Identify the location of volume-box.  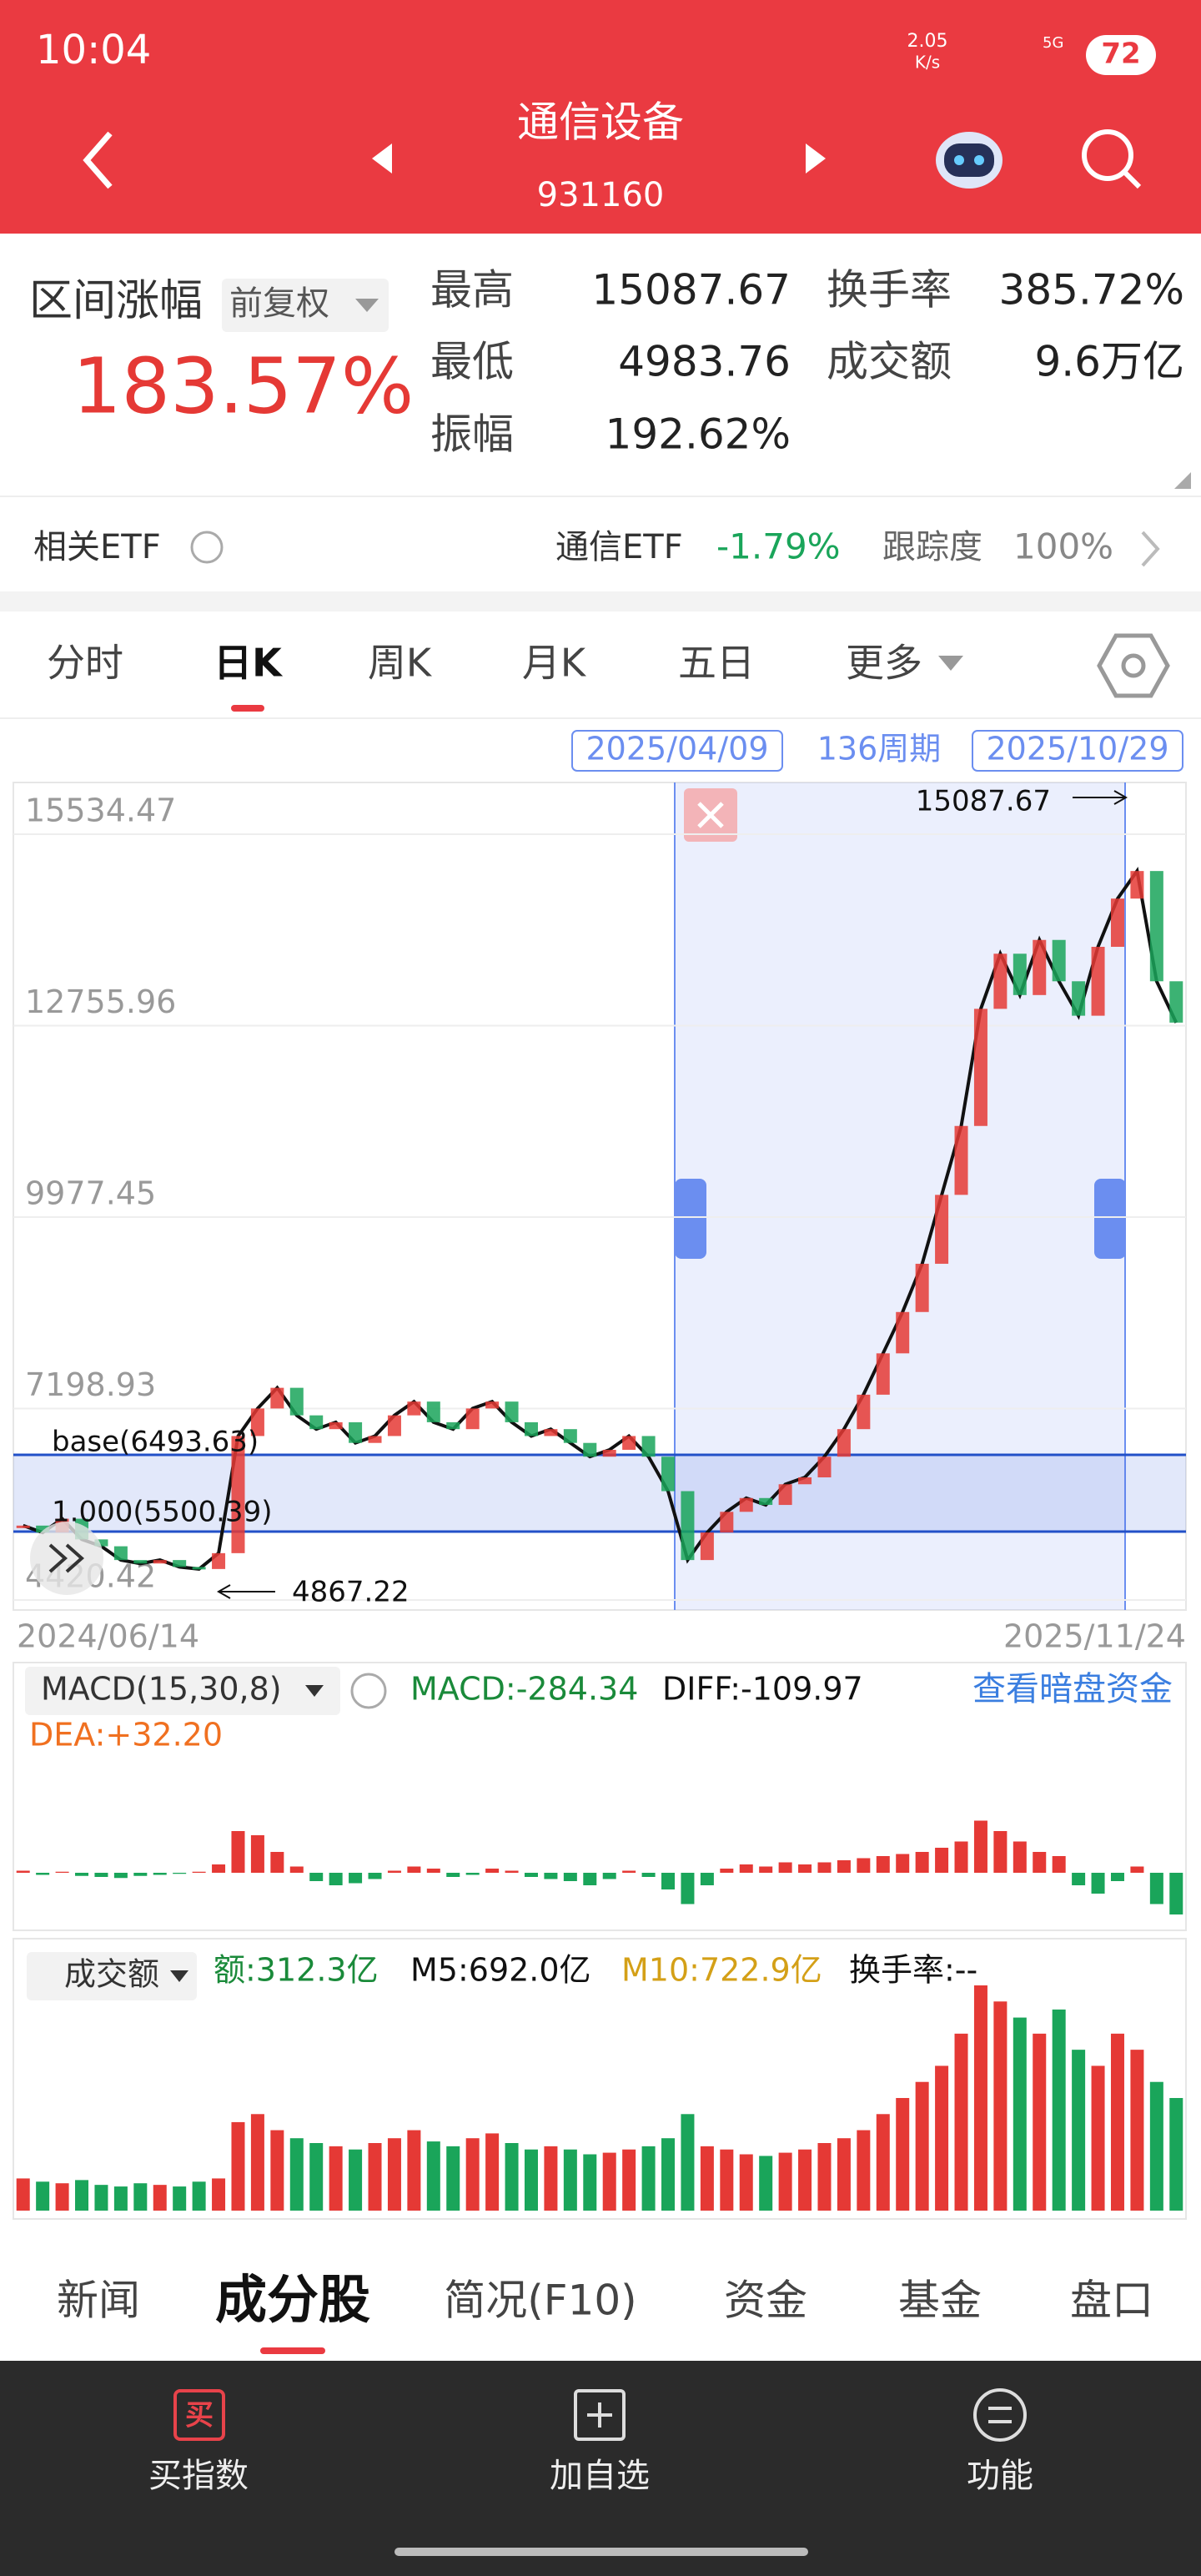
(112, 1976).